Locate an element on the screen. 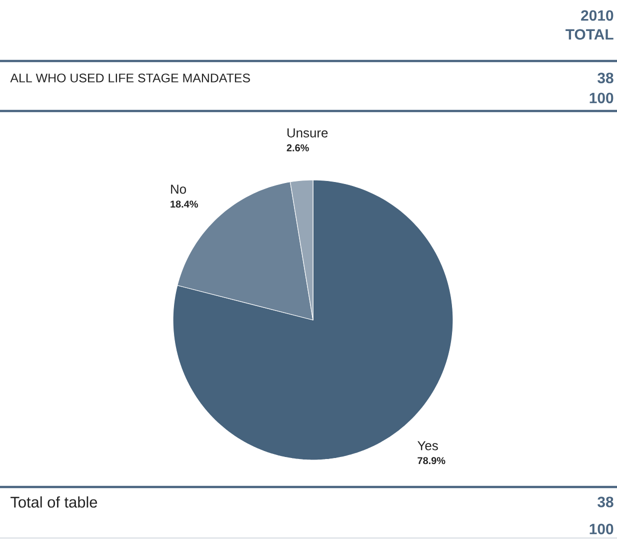  data-label: 18.4% is located at coordinates (184, 204).